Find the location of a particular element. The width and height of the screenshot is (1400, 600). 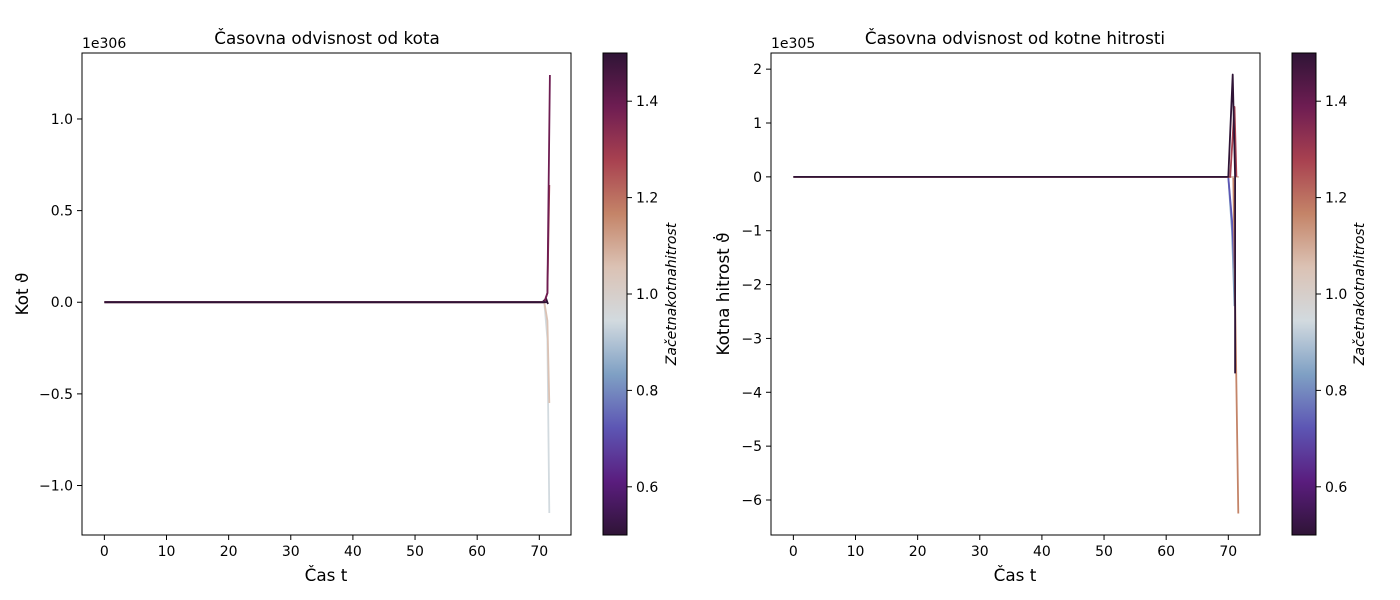

chart-title: Časovna odvisnost od kotne hitrosti is located at coordinates (1015, 37).